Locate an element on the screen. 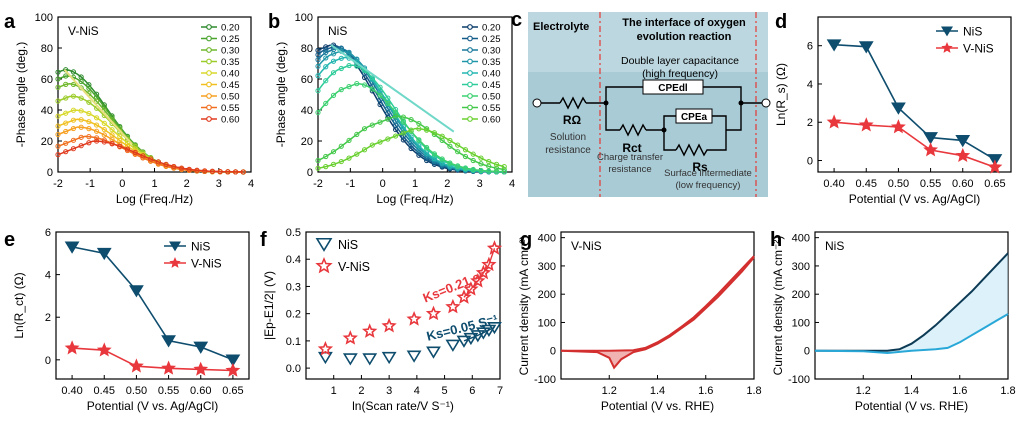  resistor-r-ct is located at coordinates (633, 130).